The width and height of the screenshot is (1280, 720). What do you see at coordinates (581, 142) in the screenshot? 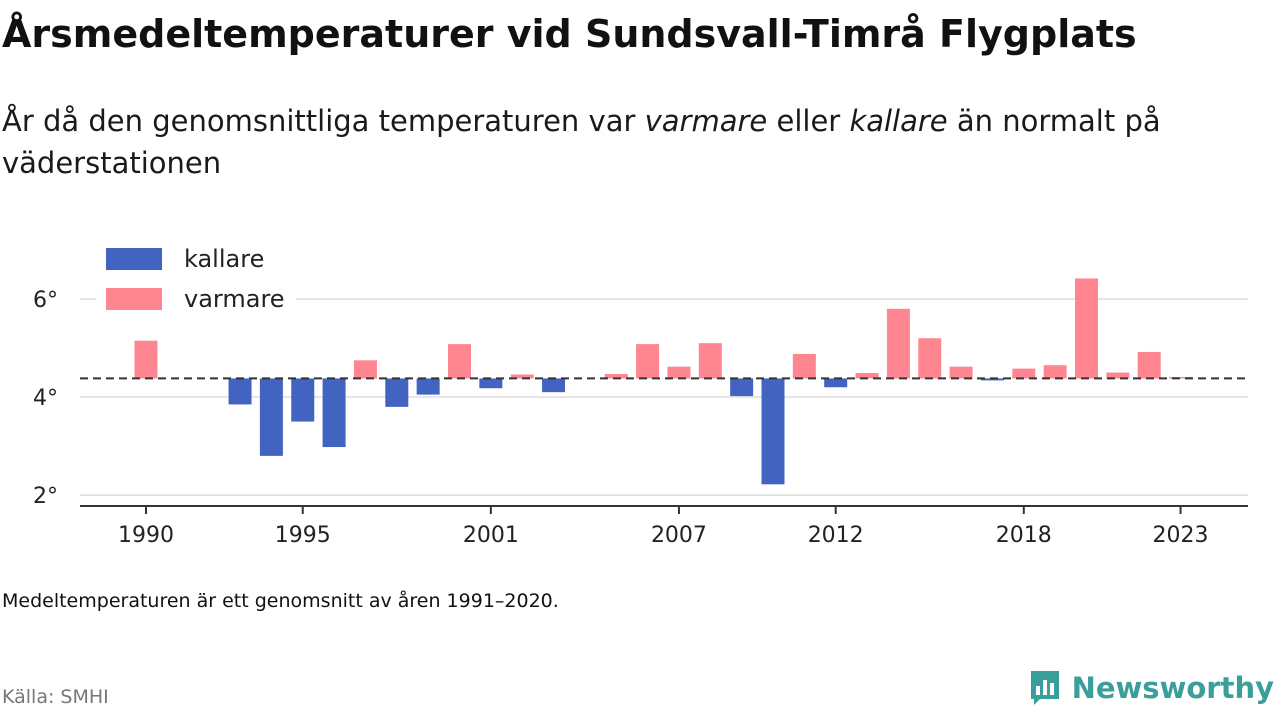
I see `subtitle-text-3: än normalt på väderstationen` at bounding box center [581, 142].